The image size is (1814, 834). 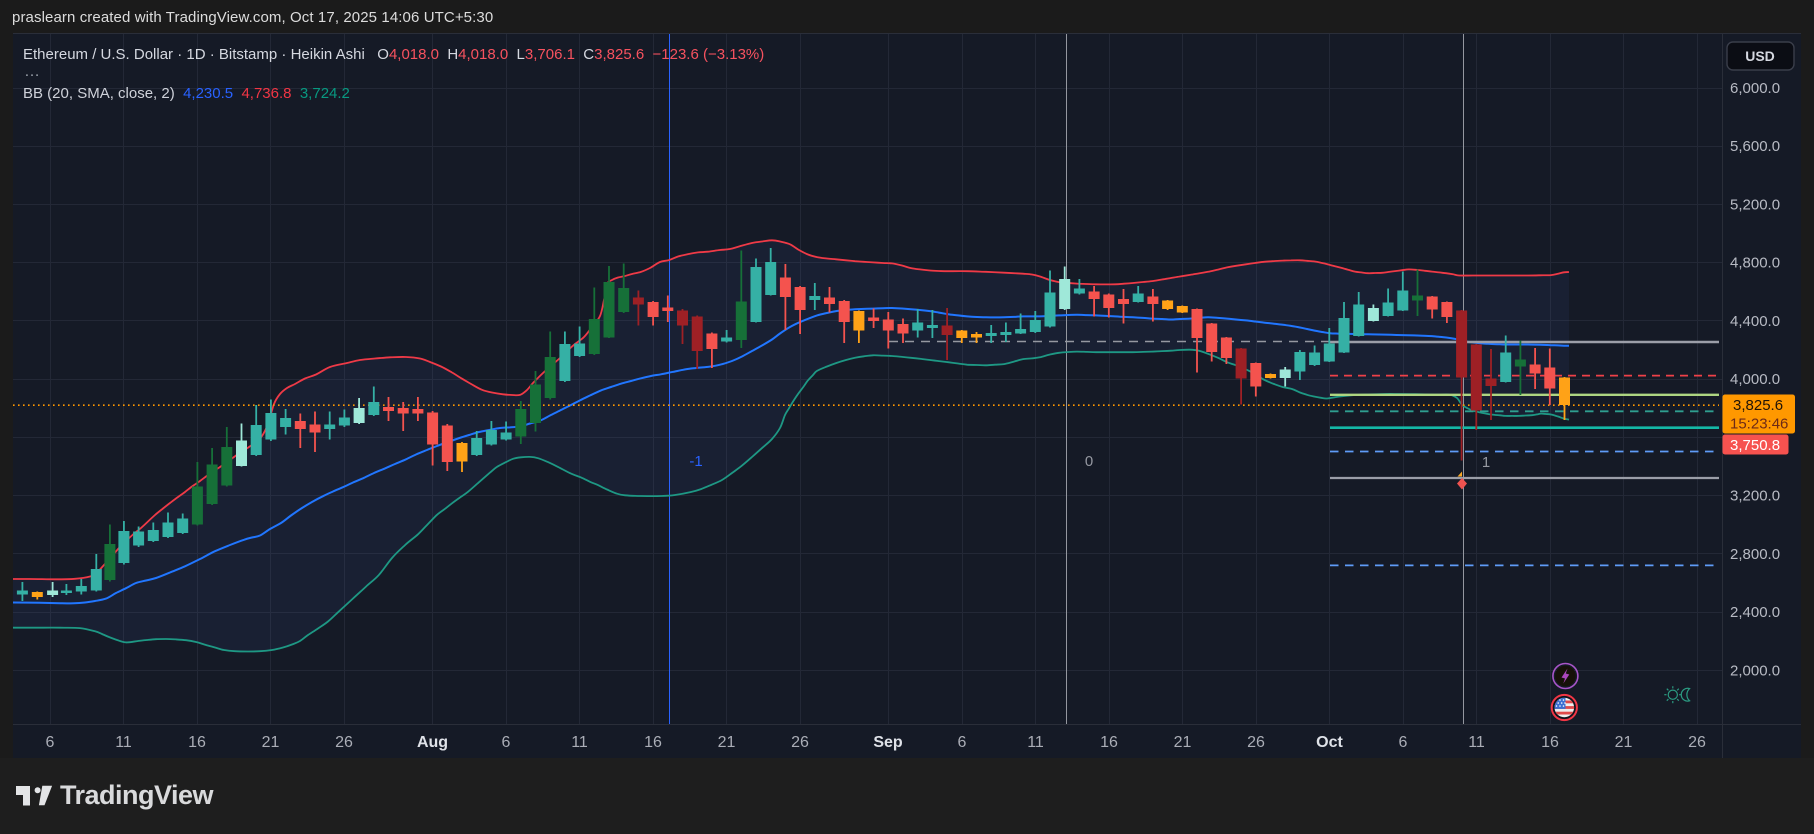 I want to click on svg-text: 5,600.0, so click(x=1755, y=146).